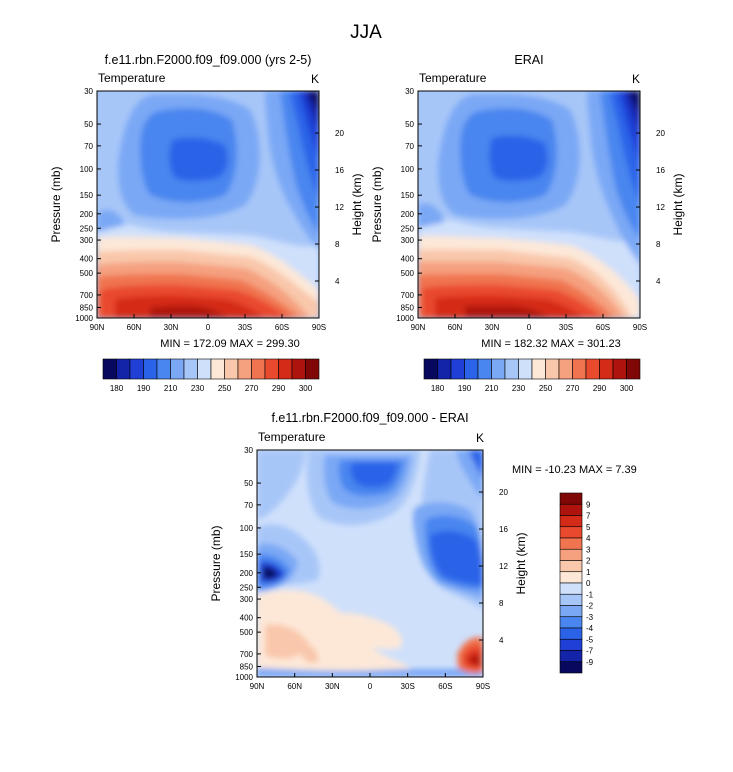 This screenshot has height=772, width=733. Describe the element at coordinates (279, 388) in the screenshot. I see `colorbar-label: 290` at that location.